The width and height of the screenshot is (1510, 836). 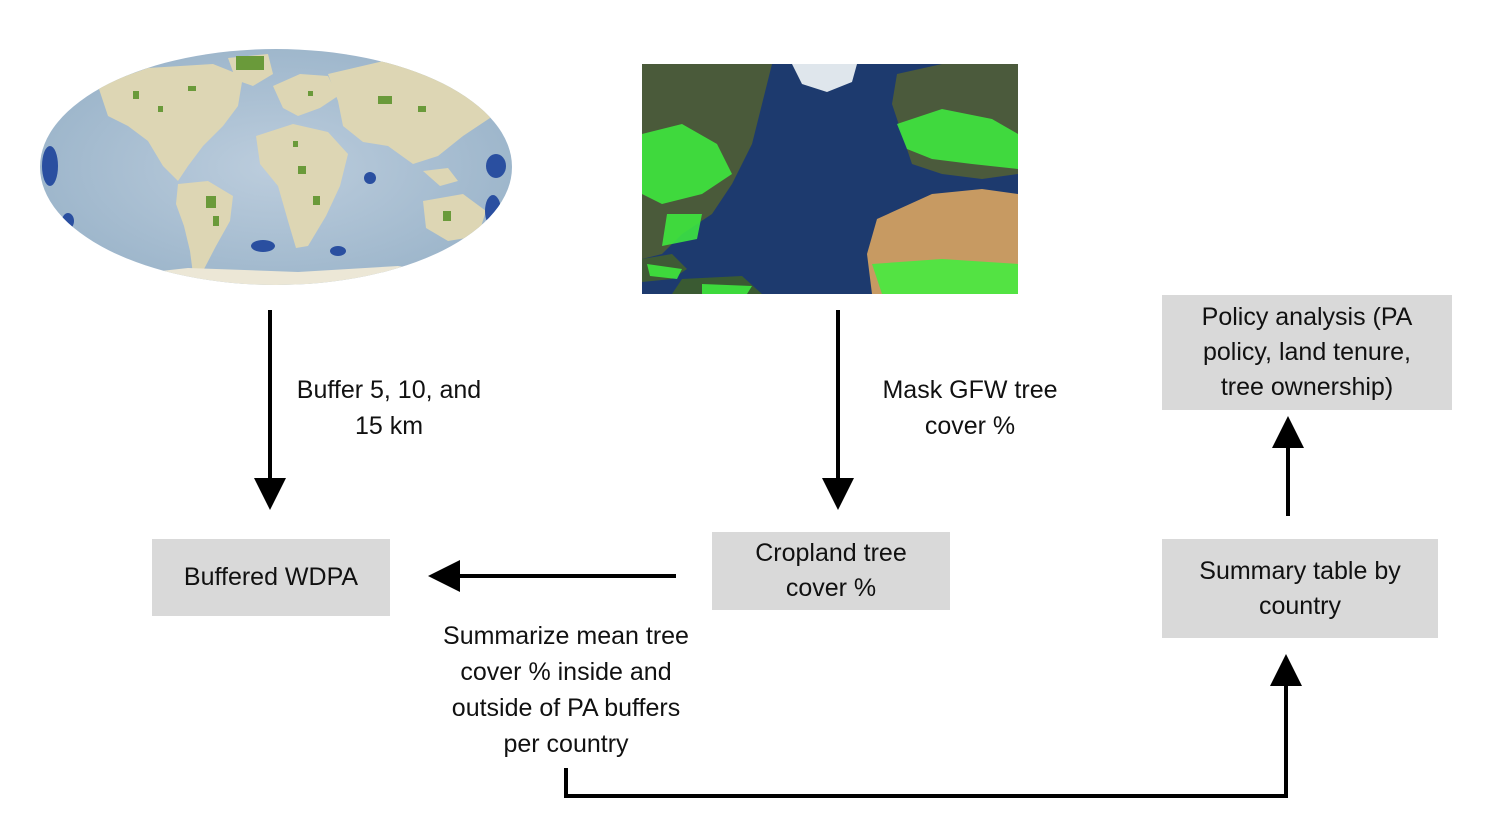 What do you see at coordinates (831, 588) in the screenshot?
I see `node-cropland-line2: cover %` at bounding box center [831, 588].